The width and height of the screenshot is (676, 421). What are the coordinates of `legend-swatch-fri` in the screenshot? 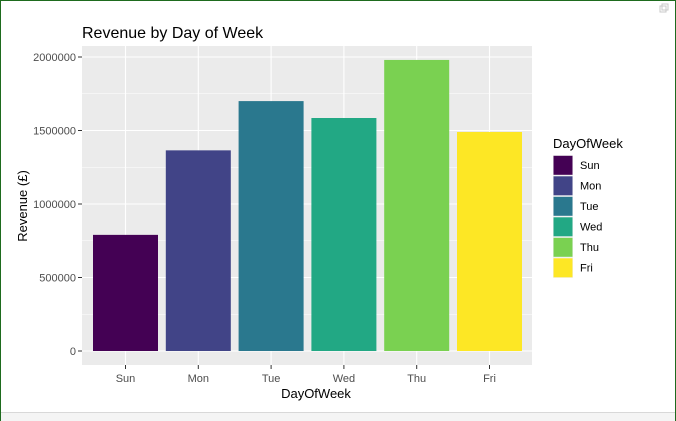 It's located at (563, 268).